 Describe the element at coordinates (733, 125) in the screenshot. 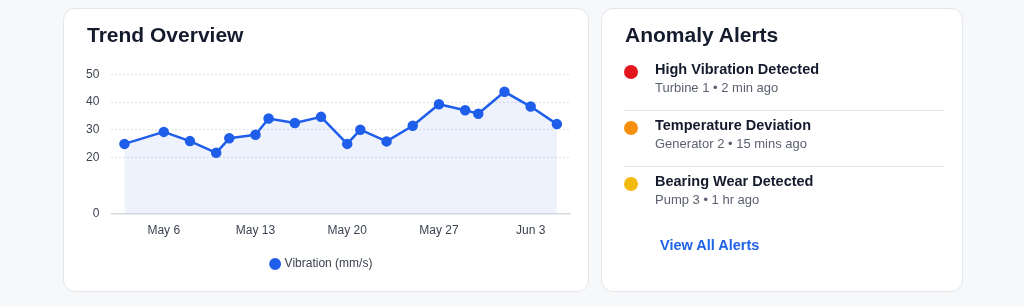

I see `text: Temperature Deviation` at that location.